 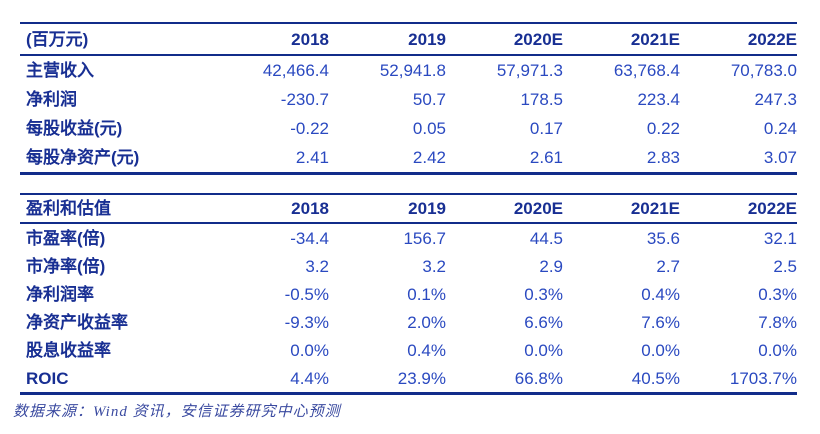 What do you see at coordinates (421, 378) in the screenshot?
I see `cell-value: 23.9%` at bounding box center [421, 378].